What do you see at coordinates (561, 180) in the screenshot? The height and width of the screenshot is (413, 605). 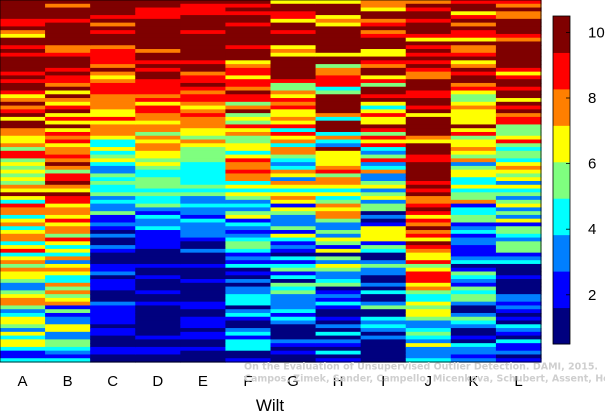 I see `colorbar` at bounding box center [561, 180].